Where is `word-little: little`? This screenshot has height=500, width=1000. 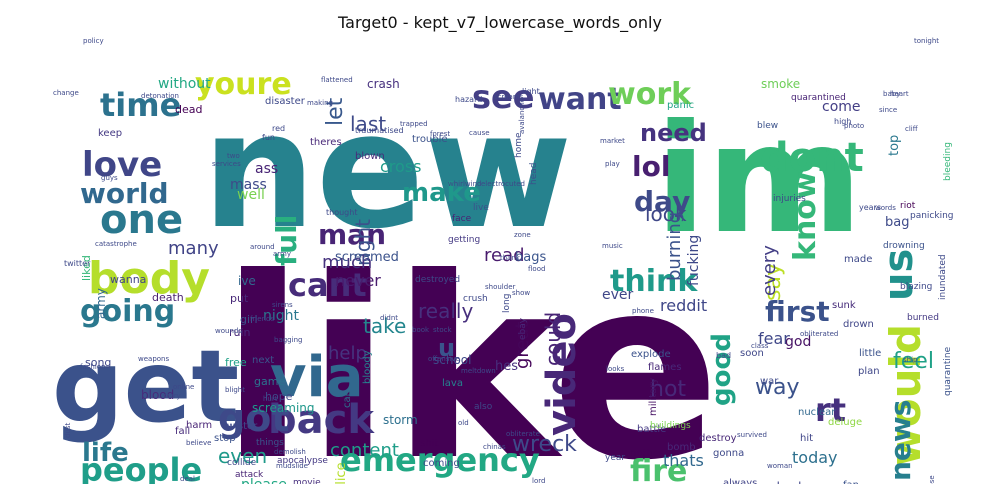 word-little: little is located at coordinates (870, 353).